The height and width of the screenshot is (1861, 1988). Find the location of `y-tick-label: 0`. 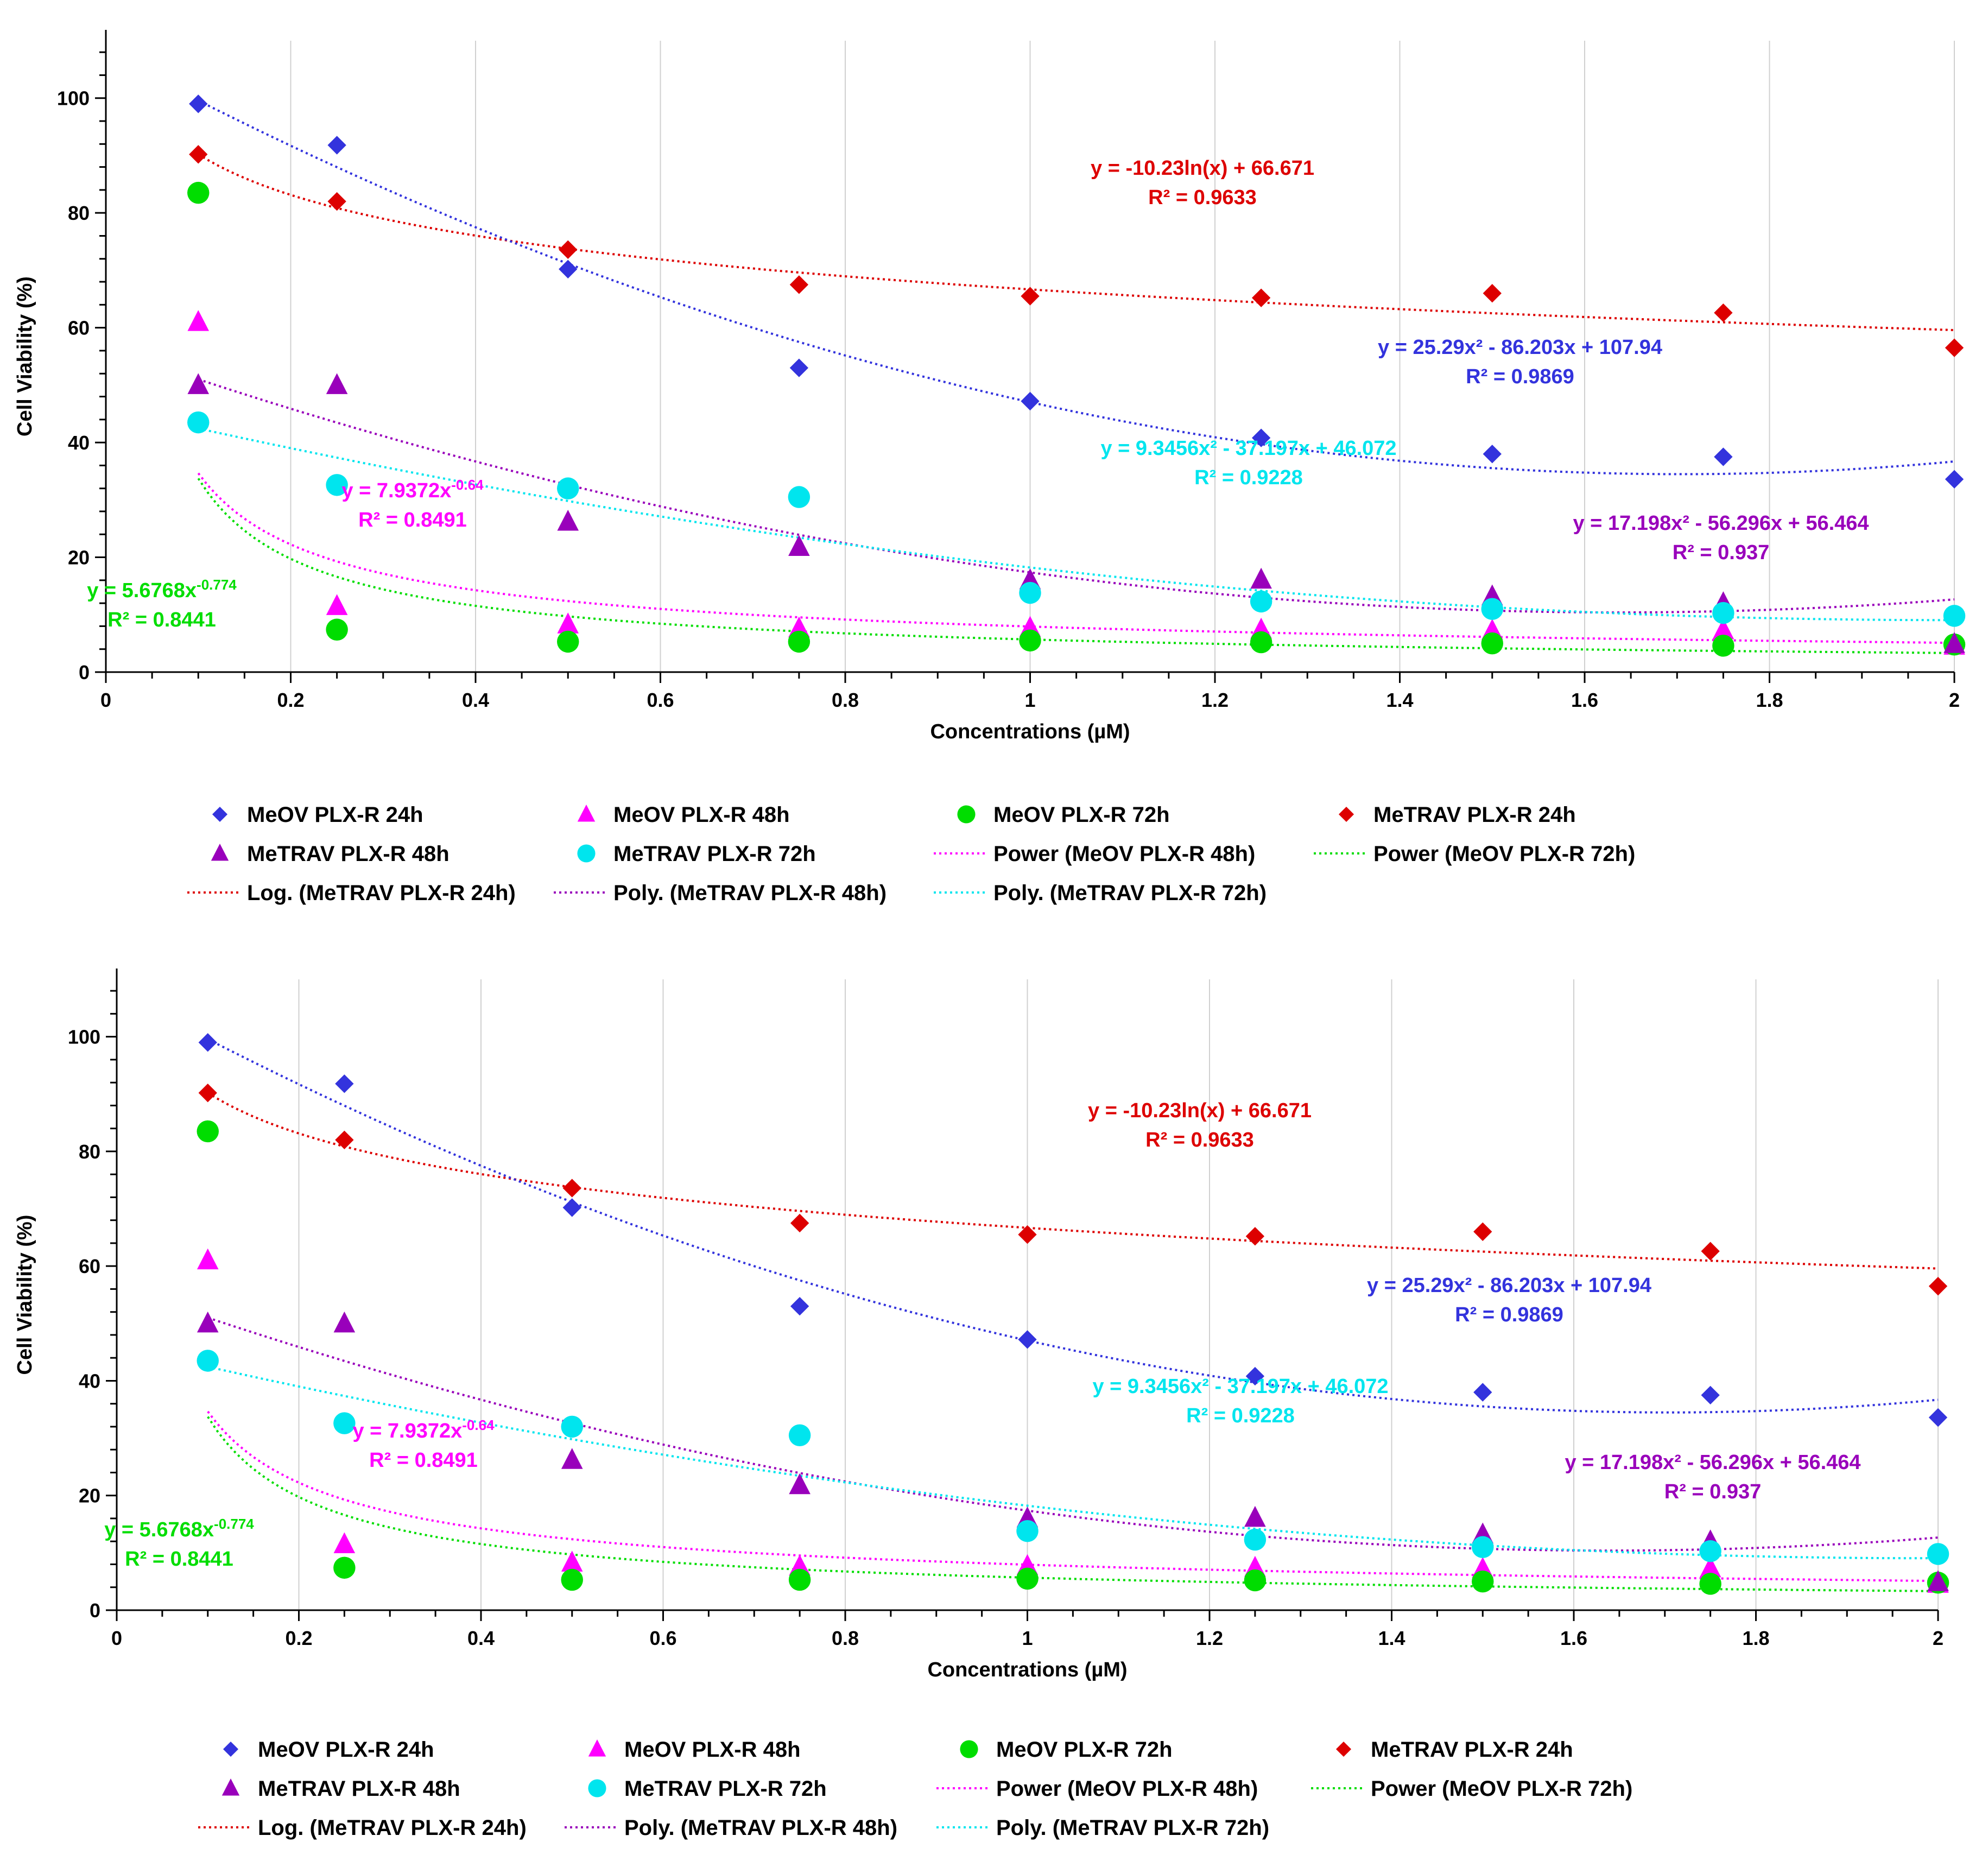

y-tick-label: 0 is located at coordinates (84, 672).